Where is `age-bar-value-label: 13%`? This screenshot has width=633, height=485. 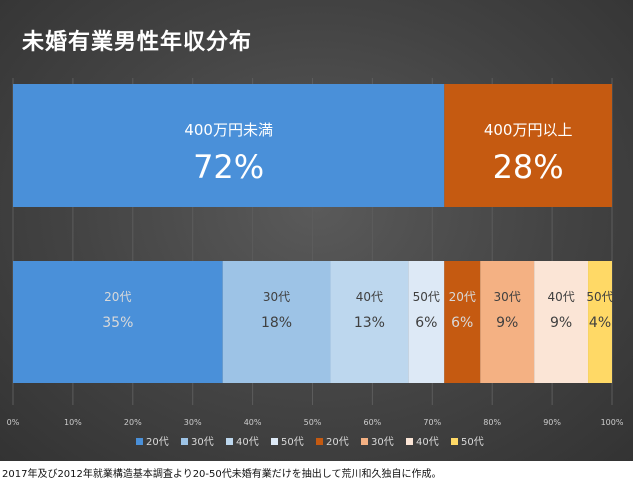 age-bar-value-label: 13% is located at coordinates (369, 323).